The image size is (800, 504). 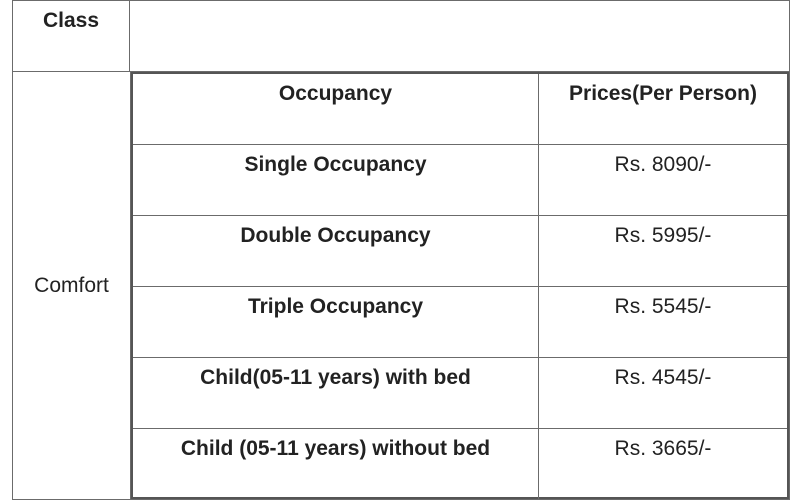 I want to click on price-cell: Rs. 3665/-, so click(x=663, y=448).